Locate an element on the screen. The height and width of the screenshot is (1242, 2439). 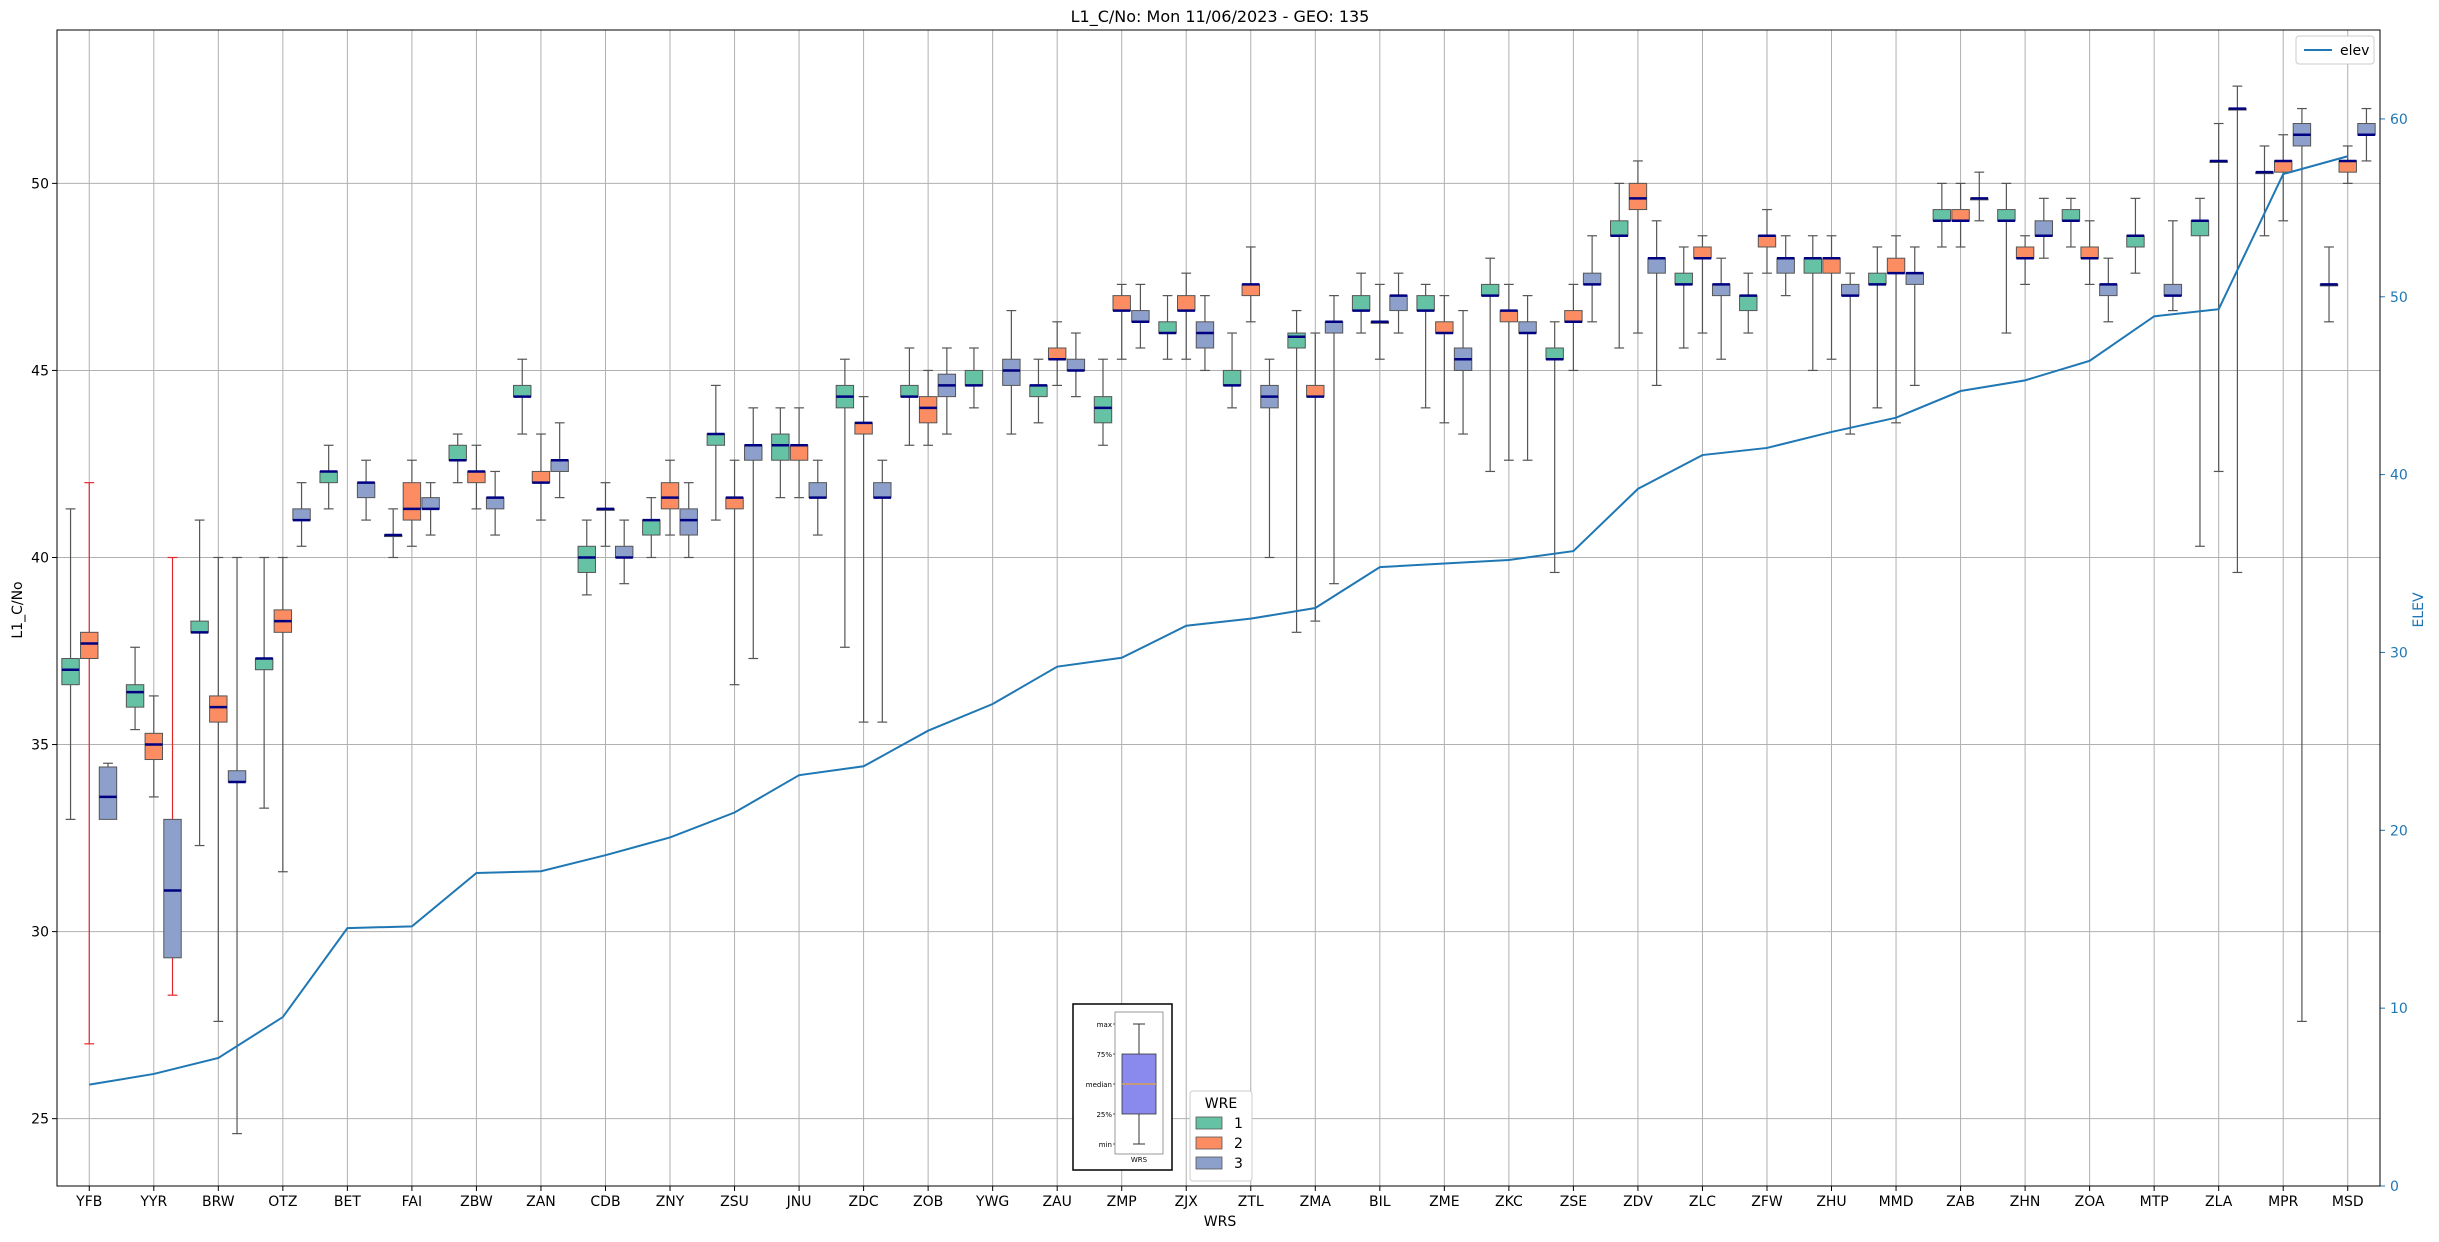
box-ZDC-wre2 is located at coordinates (863, 559).